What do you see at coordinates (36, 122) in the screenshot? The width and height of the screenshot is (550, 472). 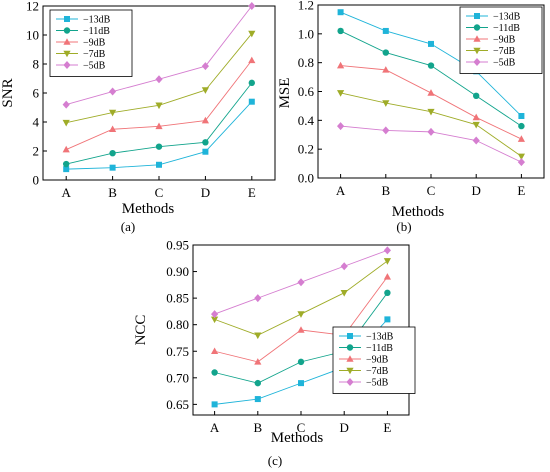 I see `y-tick-label: 4` at bounding box center [36, 122].